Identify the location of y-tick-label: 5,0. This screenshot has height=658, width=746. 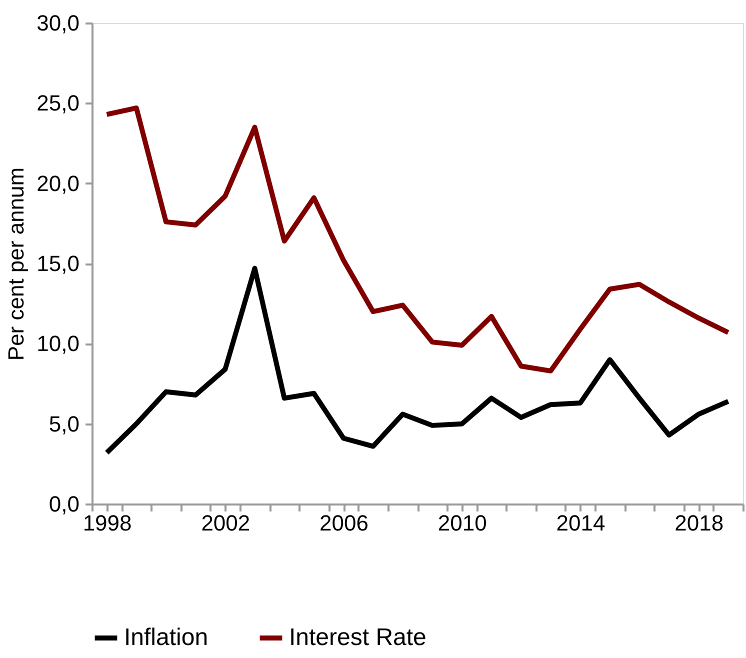
(64, 423).